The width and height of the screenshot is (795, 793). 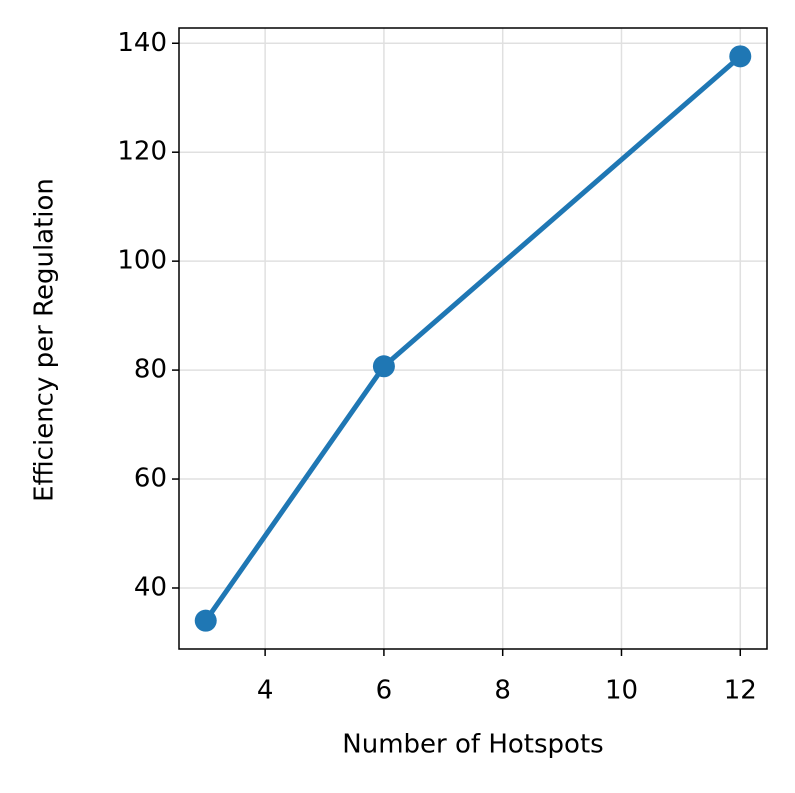 What do you see at coordinates (472, 745) in the screenshot?
I see `x-axis-label: Number of Hotspots` at bounding box center [472, 745].